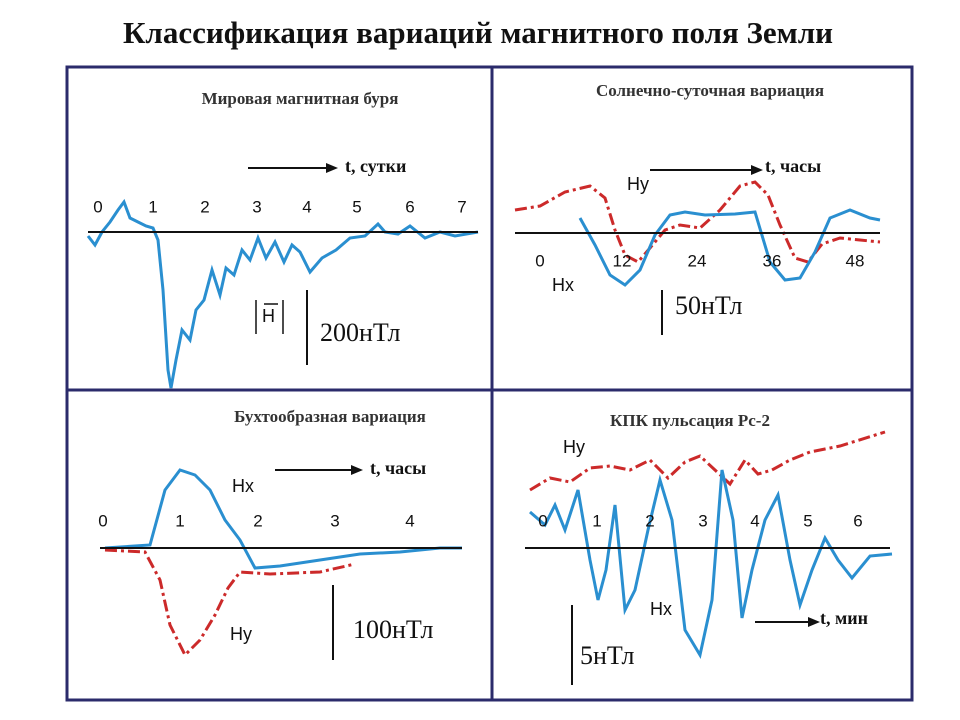 This screenshot has height=720, width=960. I want to click on axis-label: t, сутки, so click(375, 166).